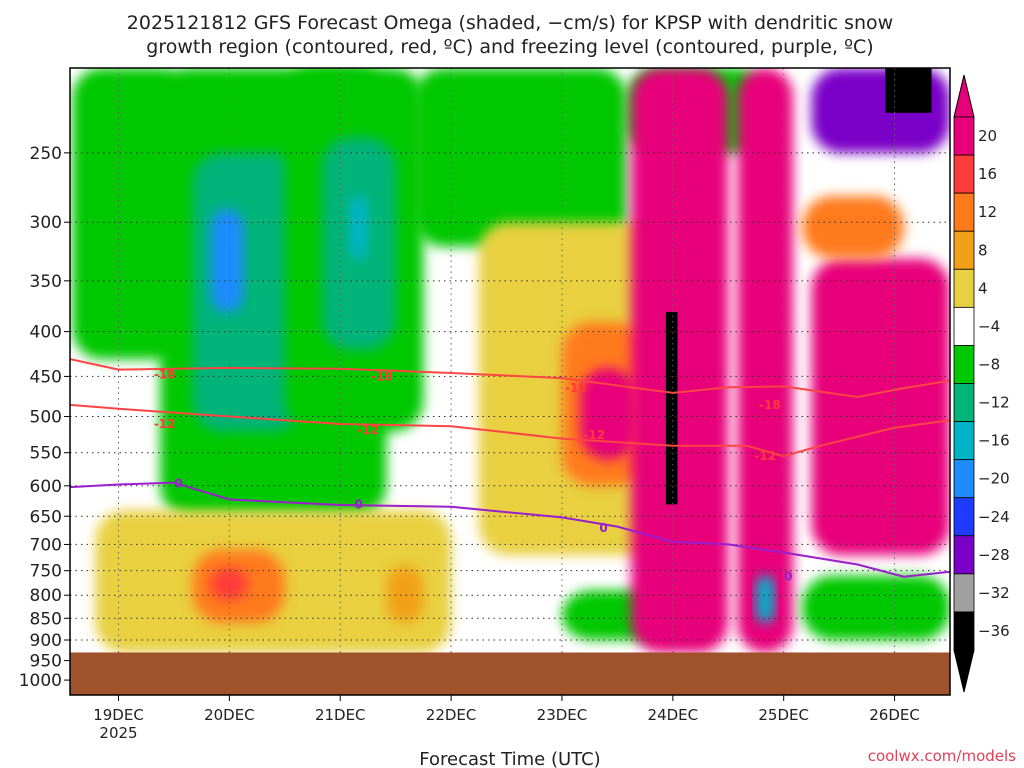 The height and width of the screenshot is (768, 1024). What do you see at coordinates (987, 212) in the screenshot?
I see `colorbar-label-2: 12` at bounding box center [987, 212].